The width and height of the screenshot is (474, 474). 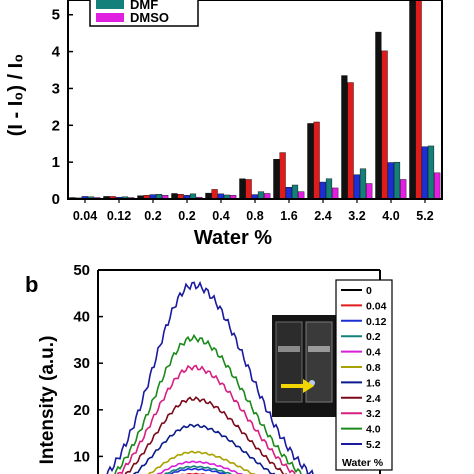 What do you see at coordinates (288, 216) in the screenshot?
I see `x-tick-label: 1.6` at bounding box center [288, 216].